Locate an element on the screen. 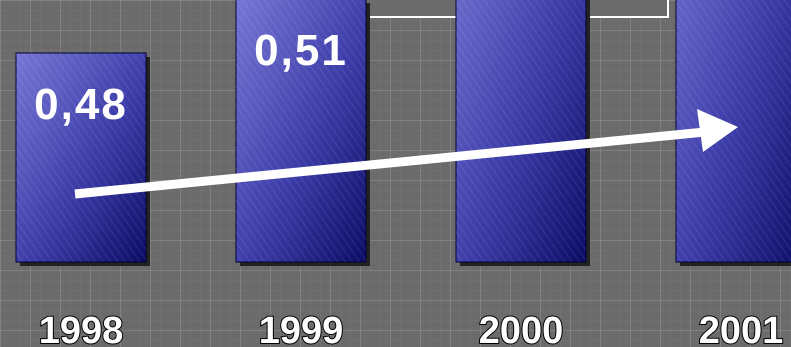  data-label-1998: 0,48 is located at coordinates (81, 104).